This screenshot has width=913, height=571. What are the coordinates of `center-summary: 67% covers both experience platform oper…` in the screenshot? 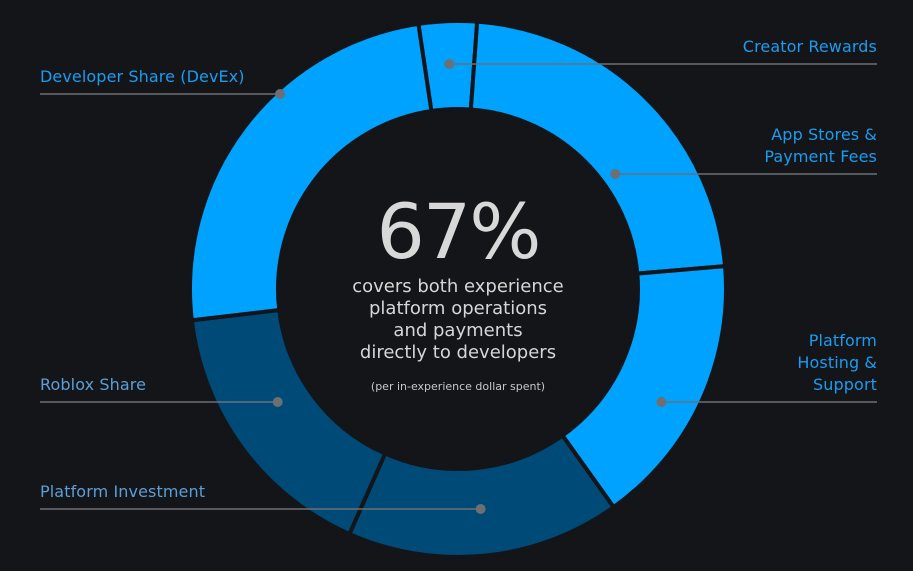 It's located at (458, 292).